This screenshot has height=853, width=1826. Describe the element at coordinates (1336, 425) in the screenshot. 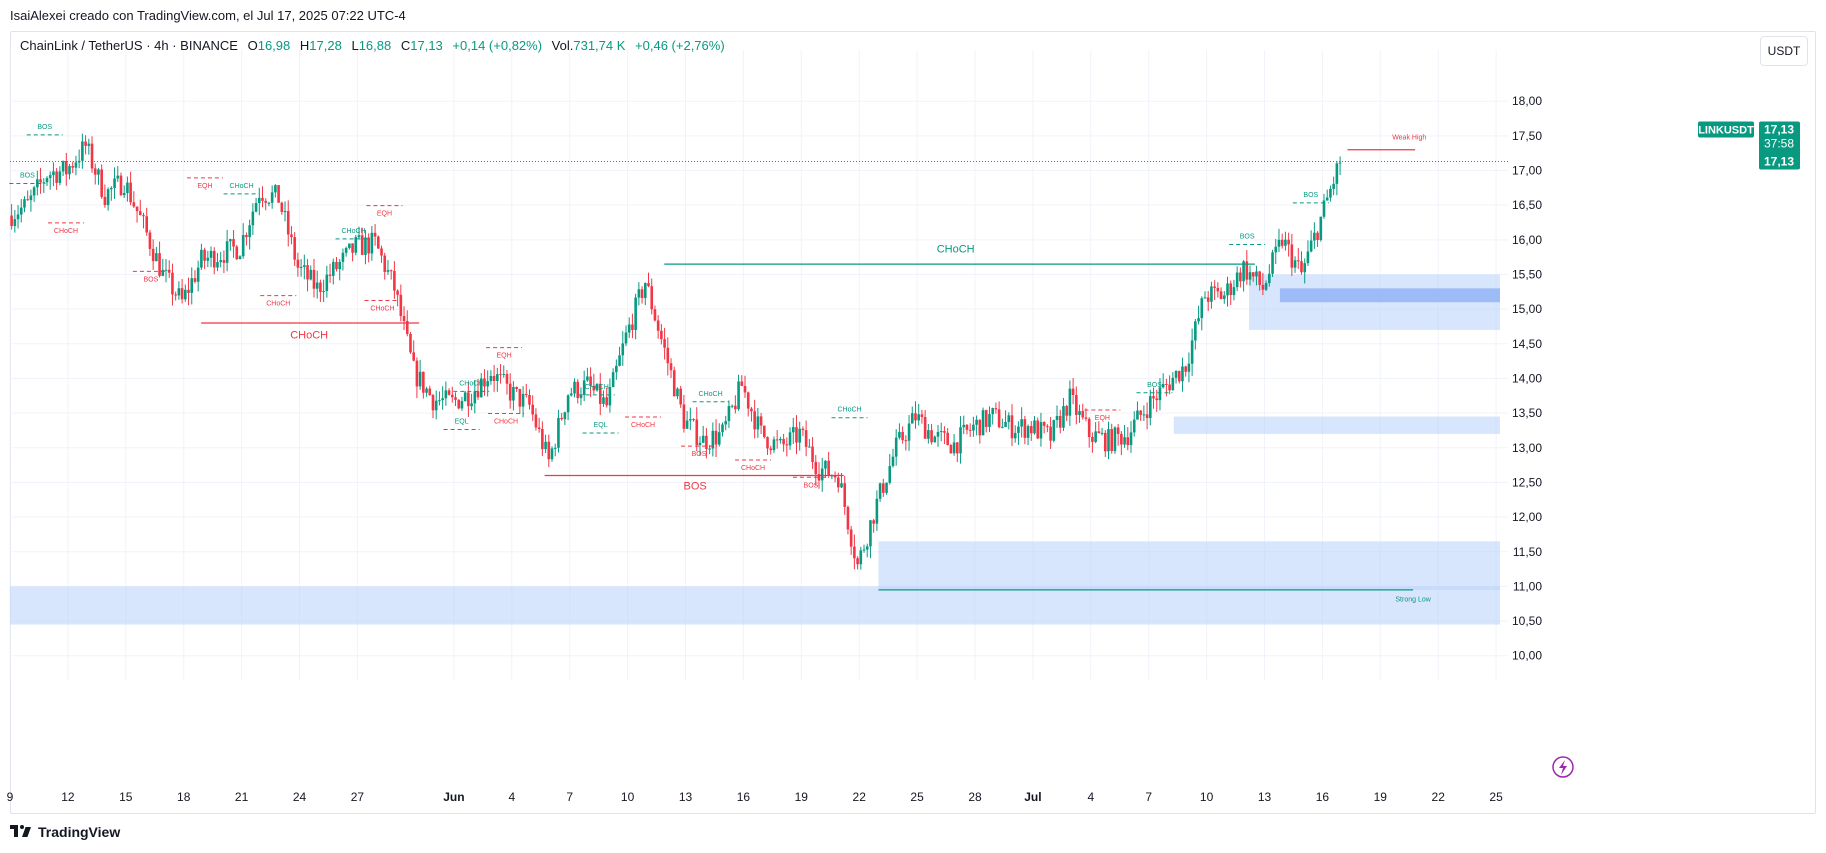

I see `order-block-zone` at that location.